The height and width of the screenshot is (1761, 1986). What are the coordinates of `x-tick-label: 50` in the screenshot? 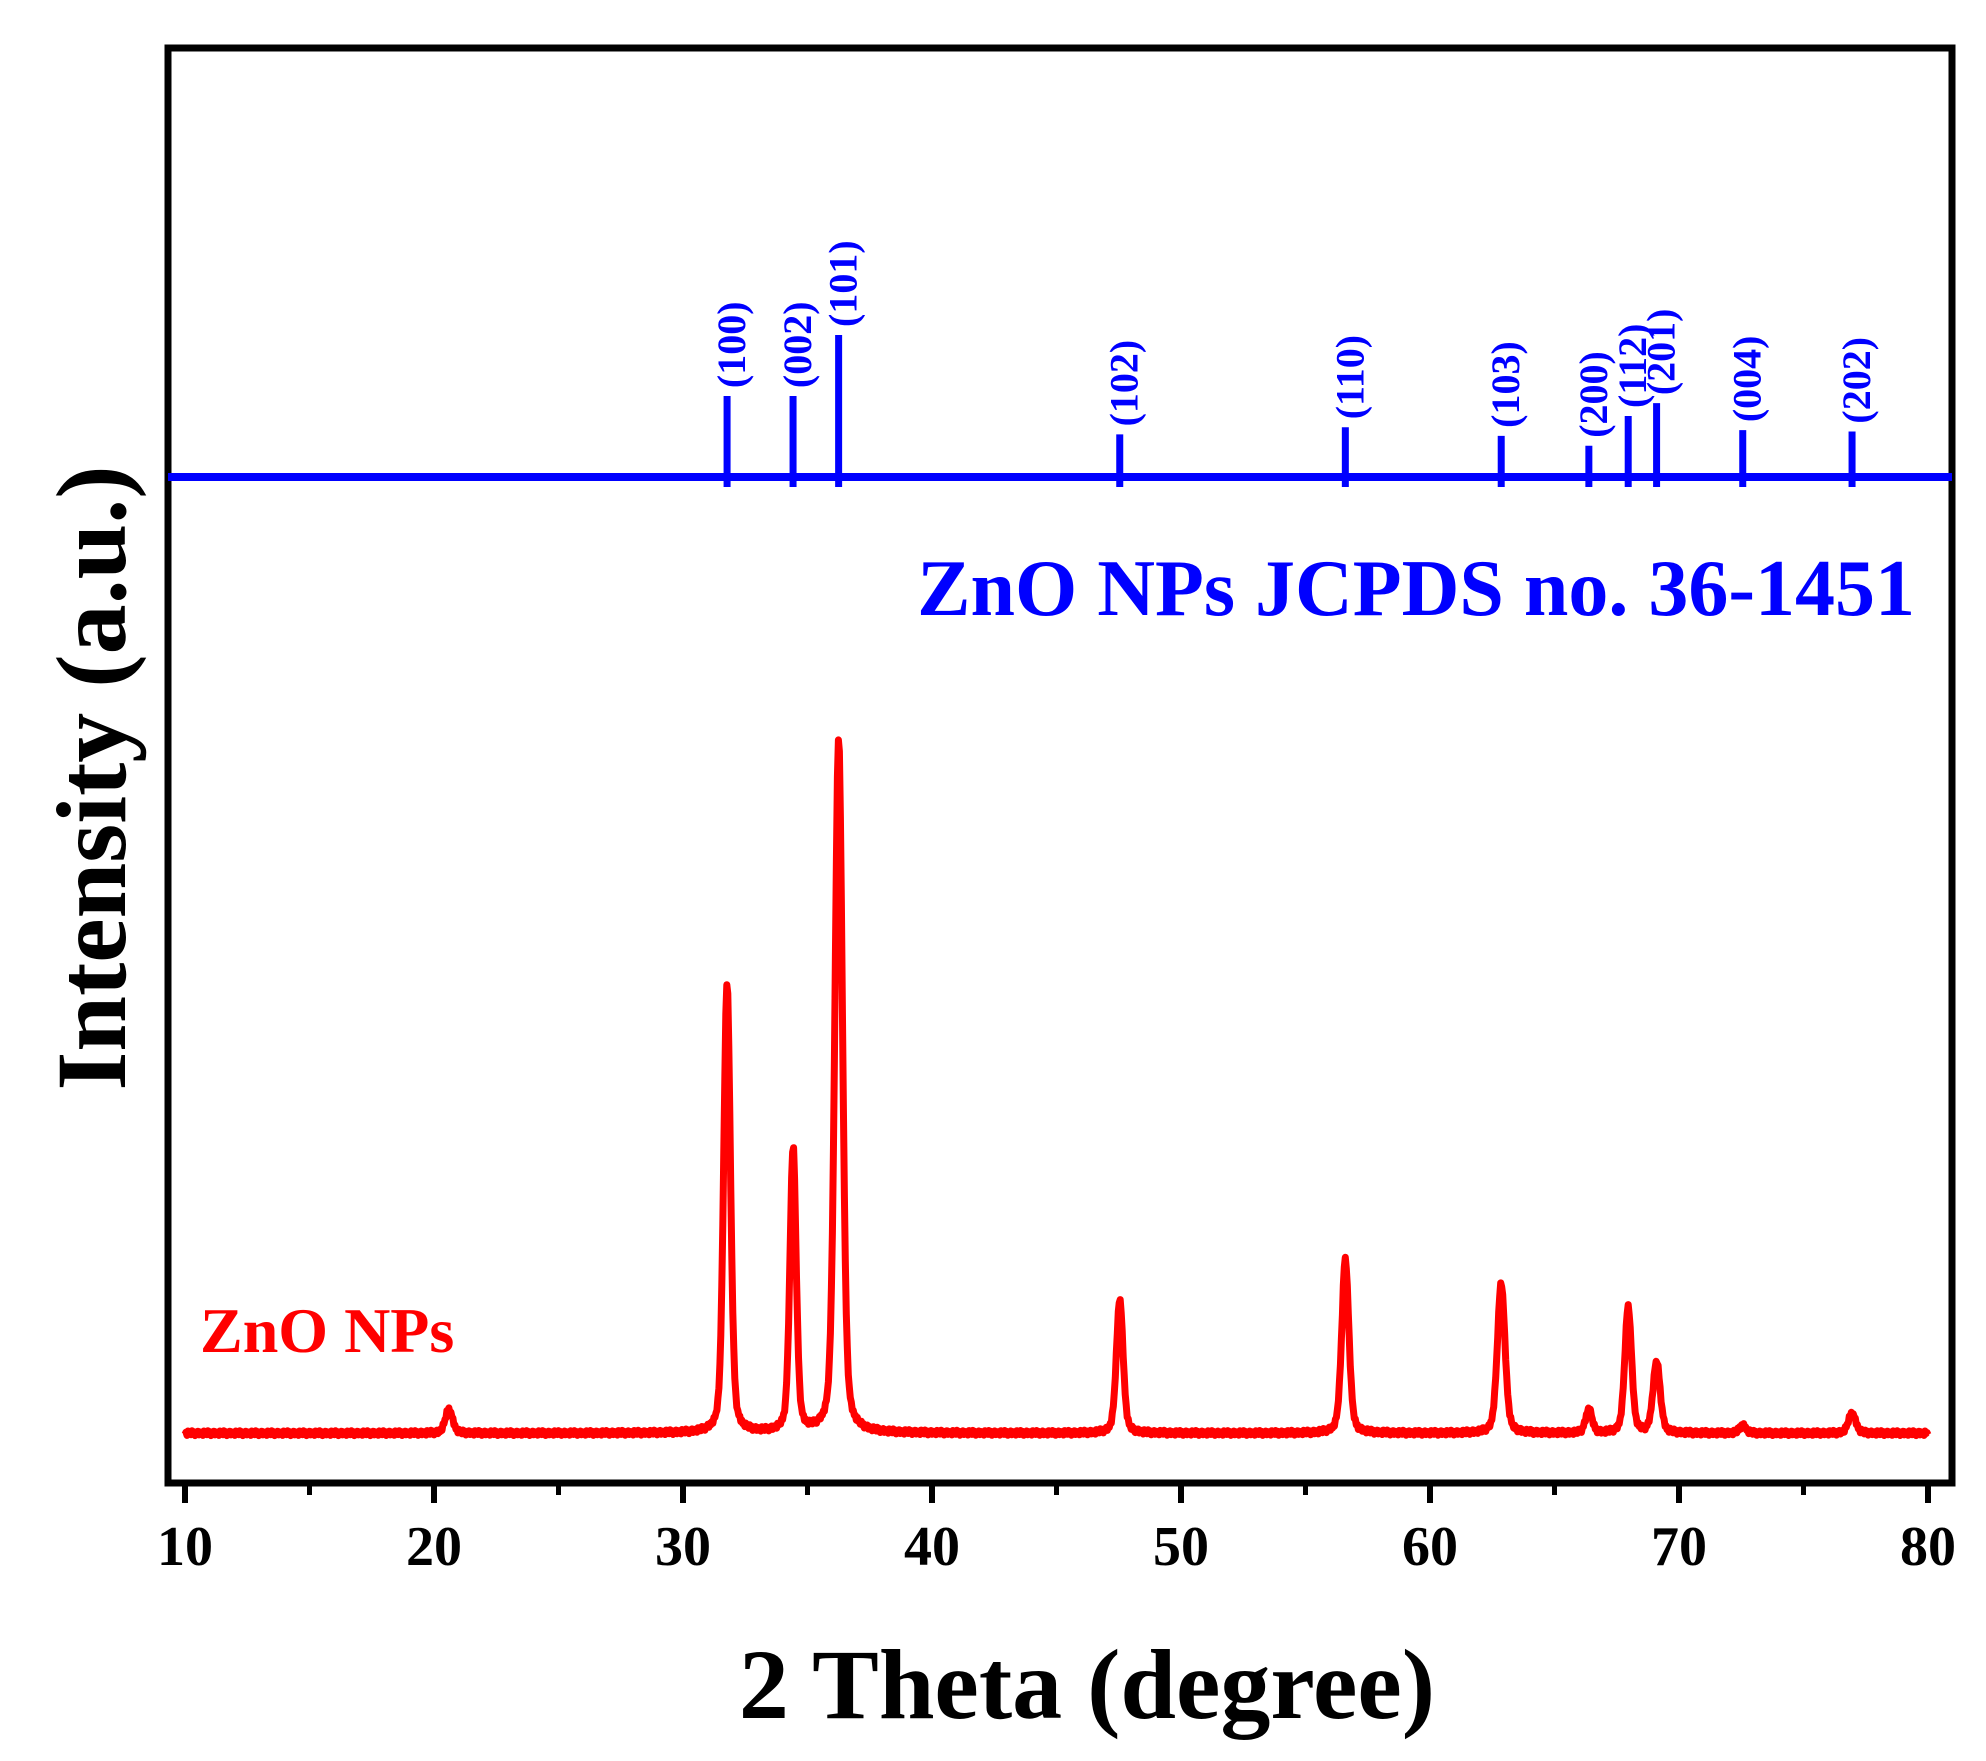 It's located at (1181, 1547).